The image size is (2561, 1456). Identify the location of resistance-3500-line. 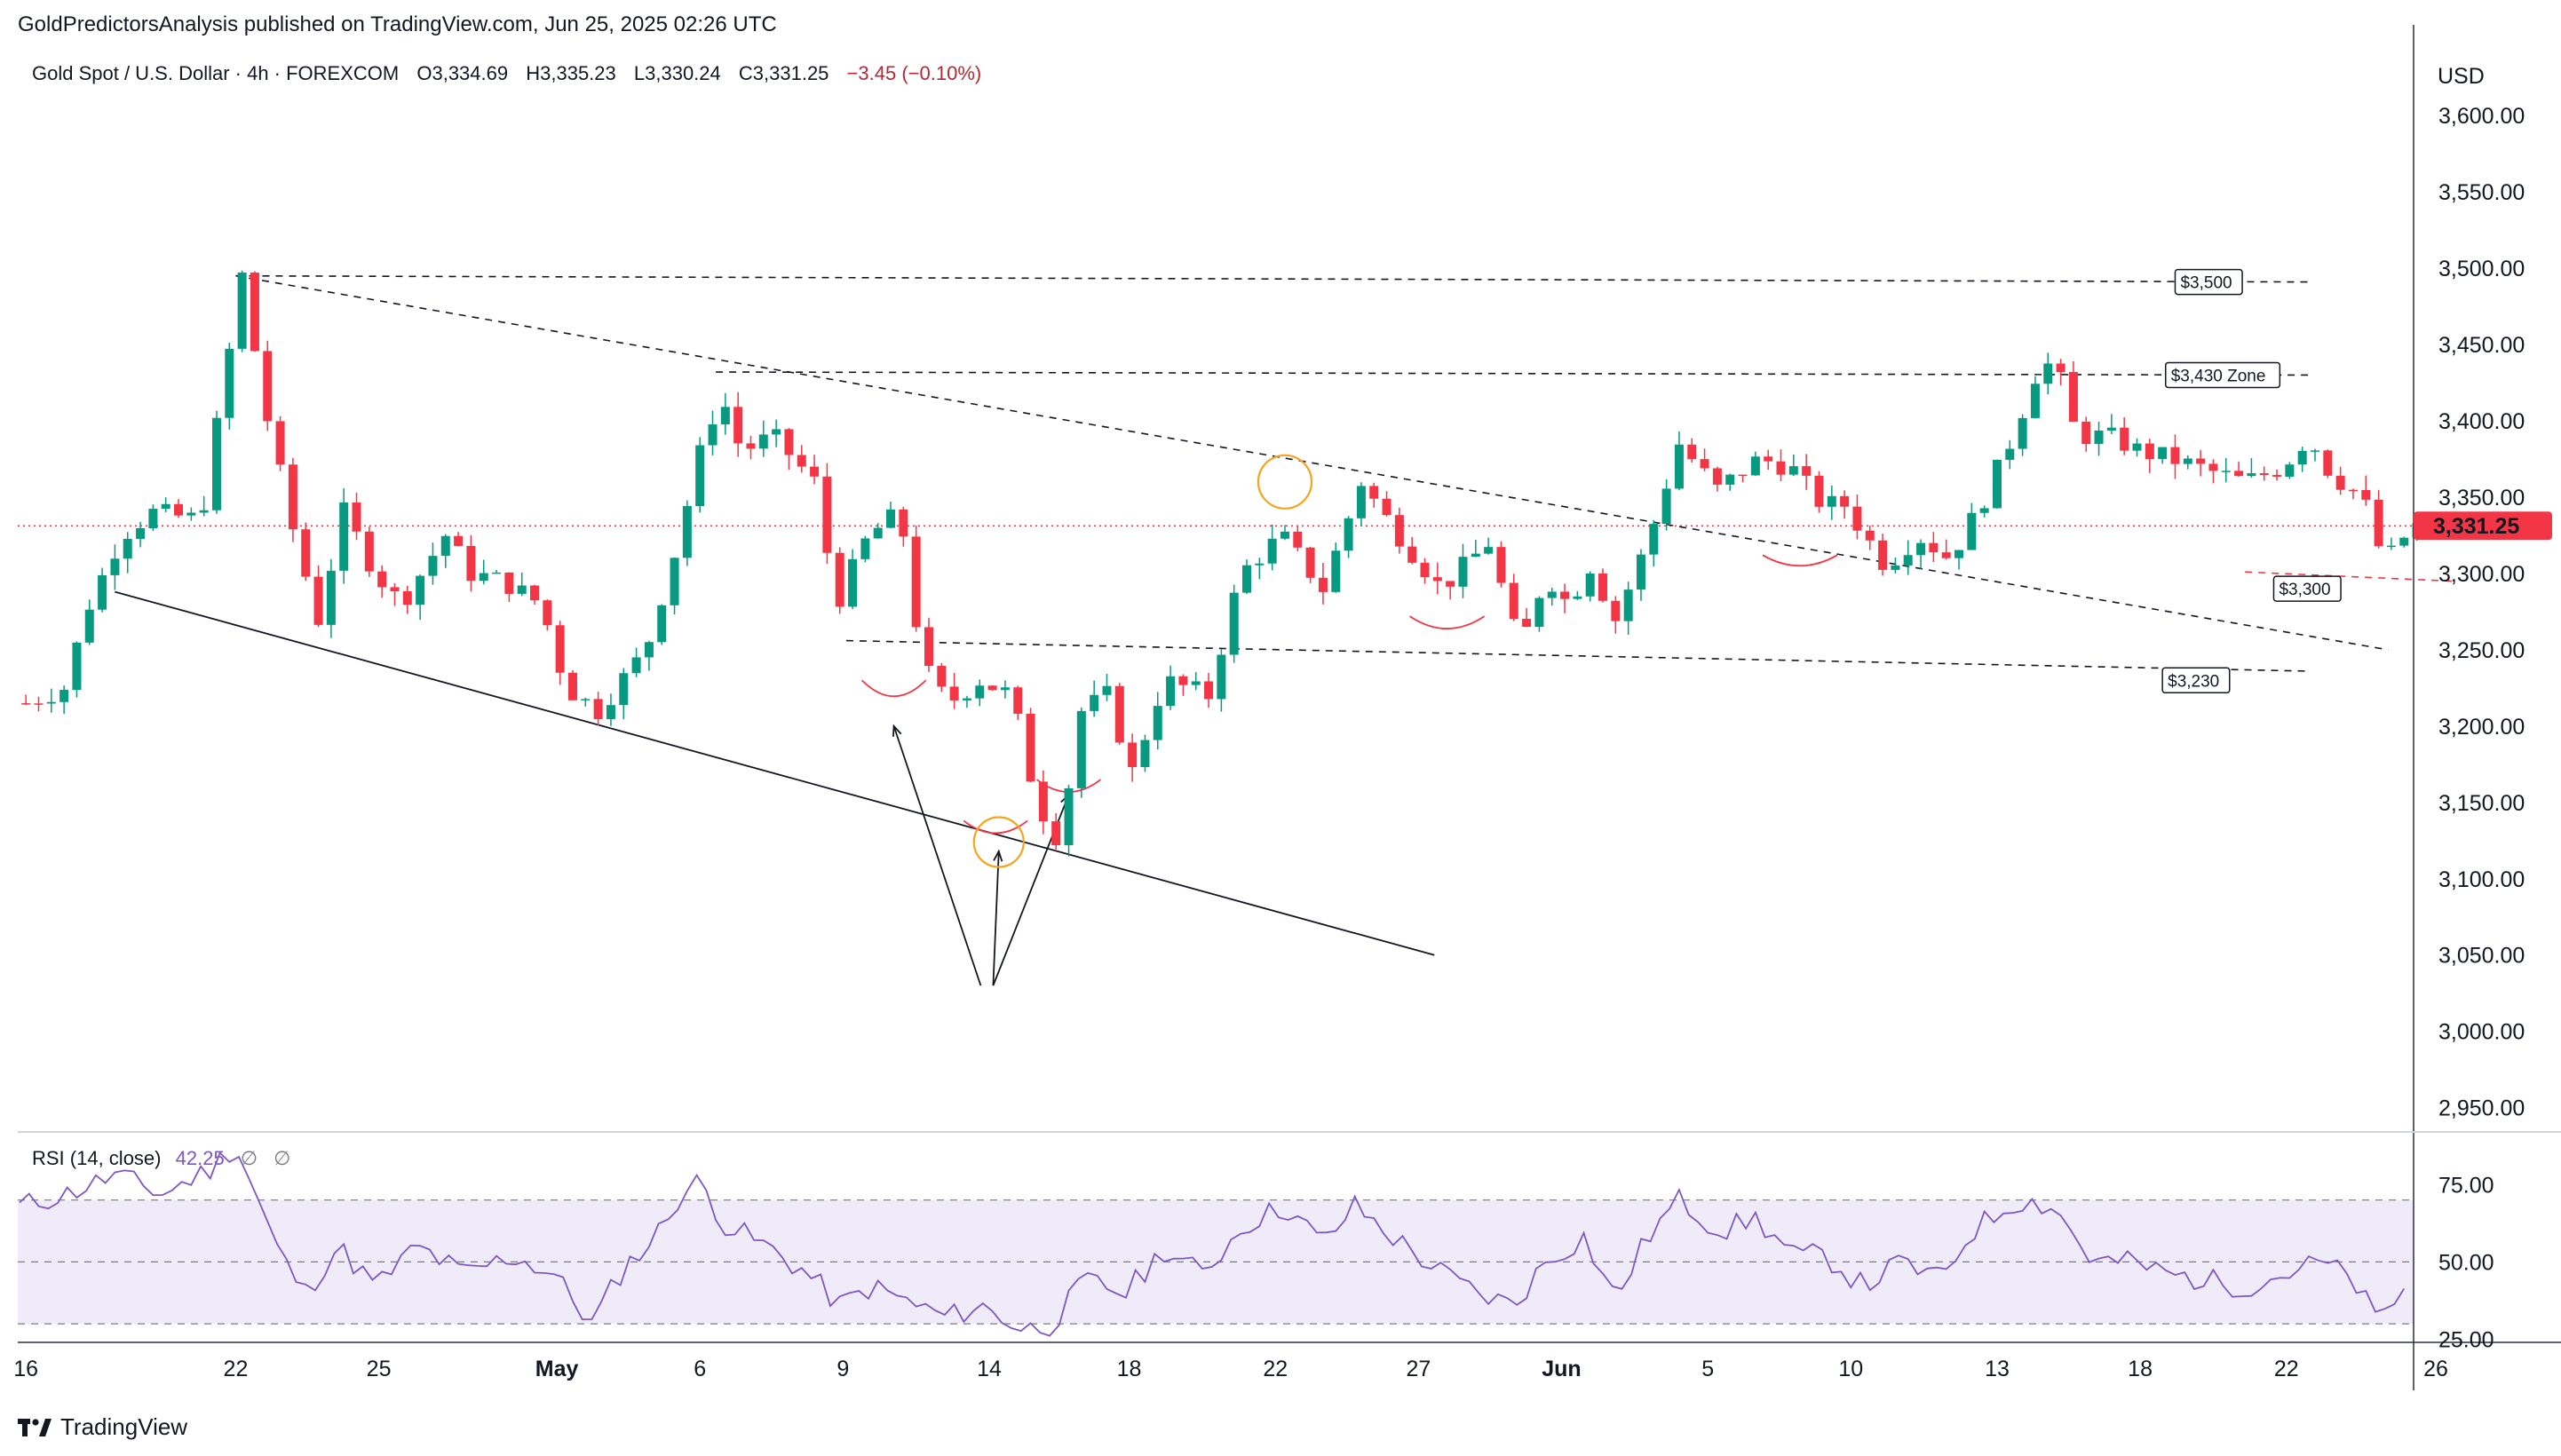
(1272, 278).